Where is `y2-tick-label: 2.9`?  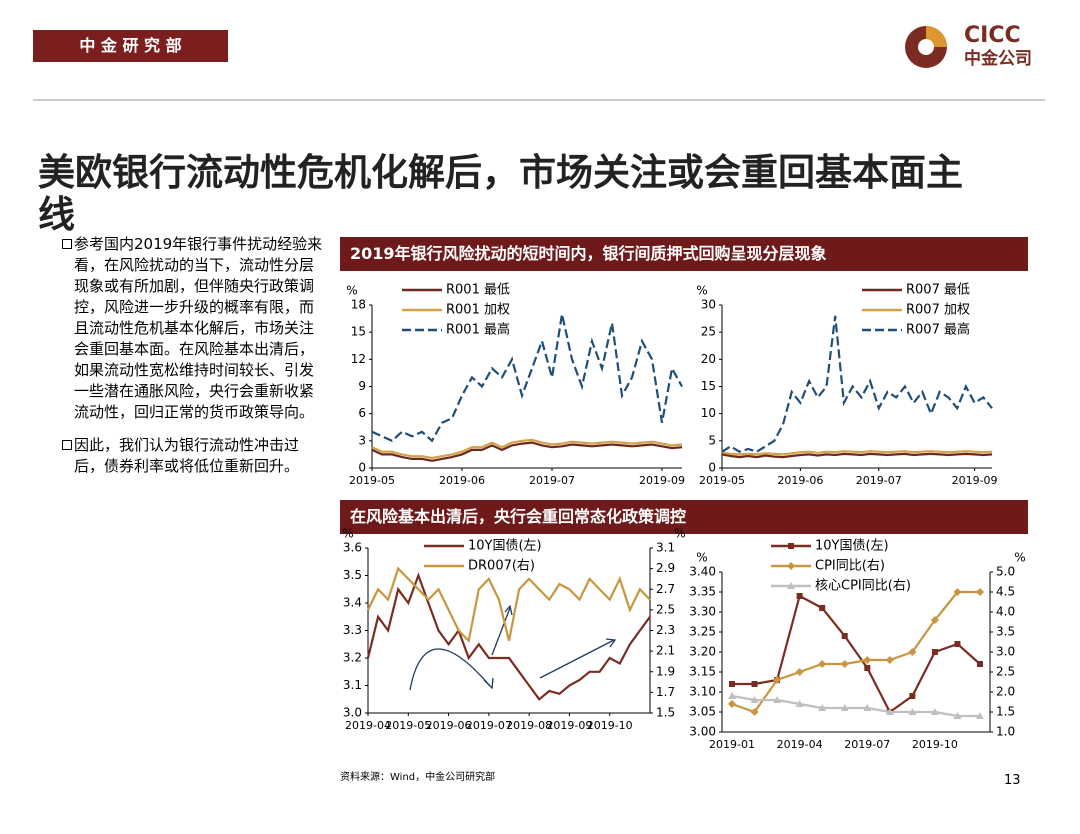 y2-tick-label: 2.9 is located at coordinates (665, 568).